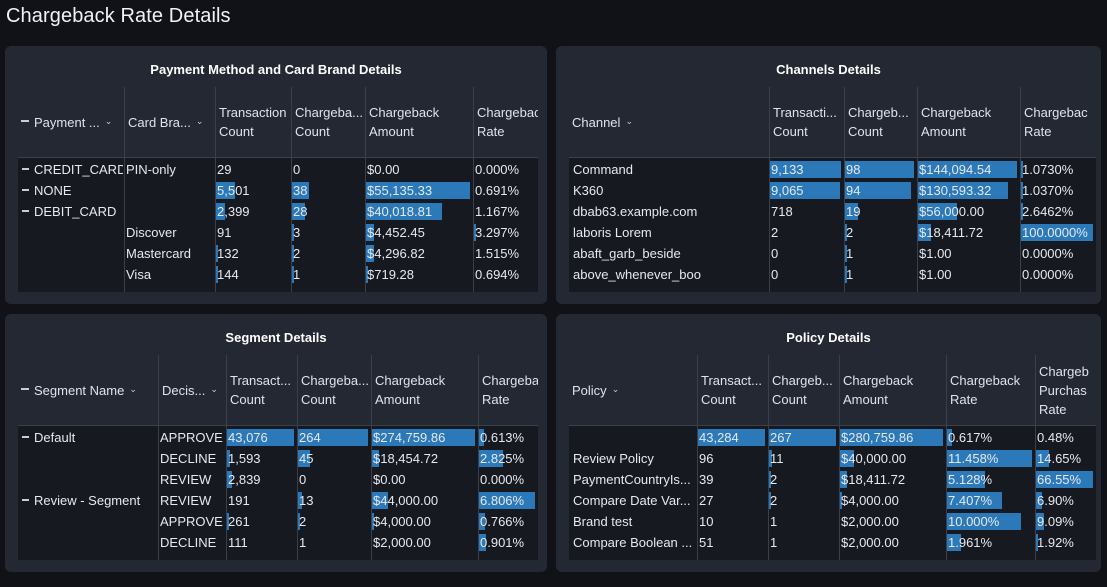 Image resolution: width=1107 pixels, height=587 pixels. I want to click on table-row: REVIEW 2,839 0 $0.00 0.000%, so click(278, 479).